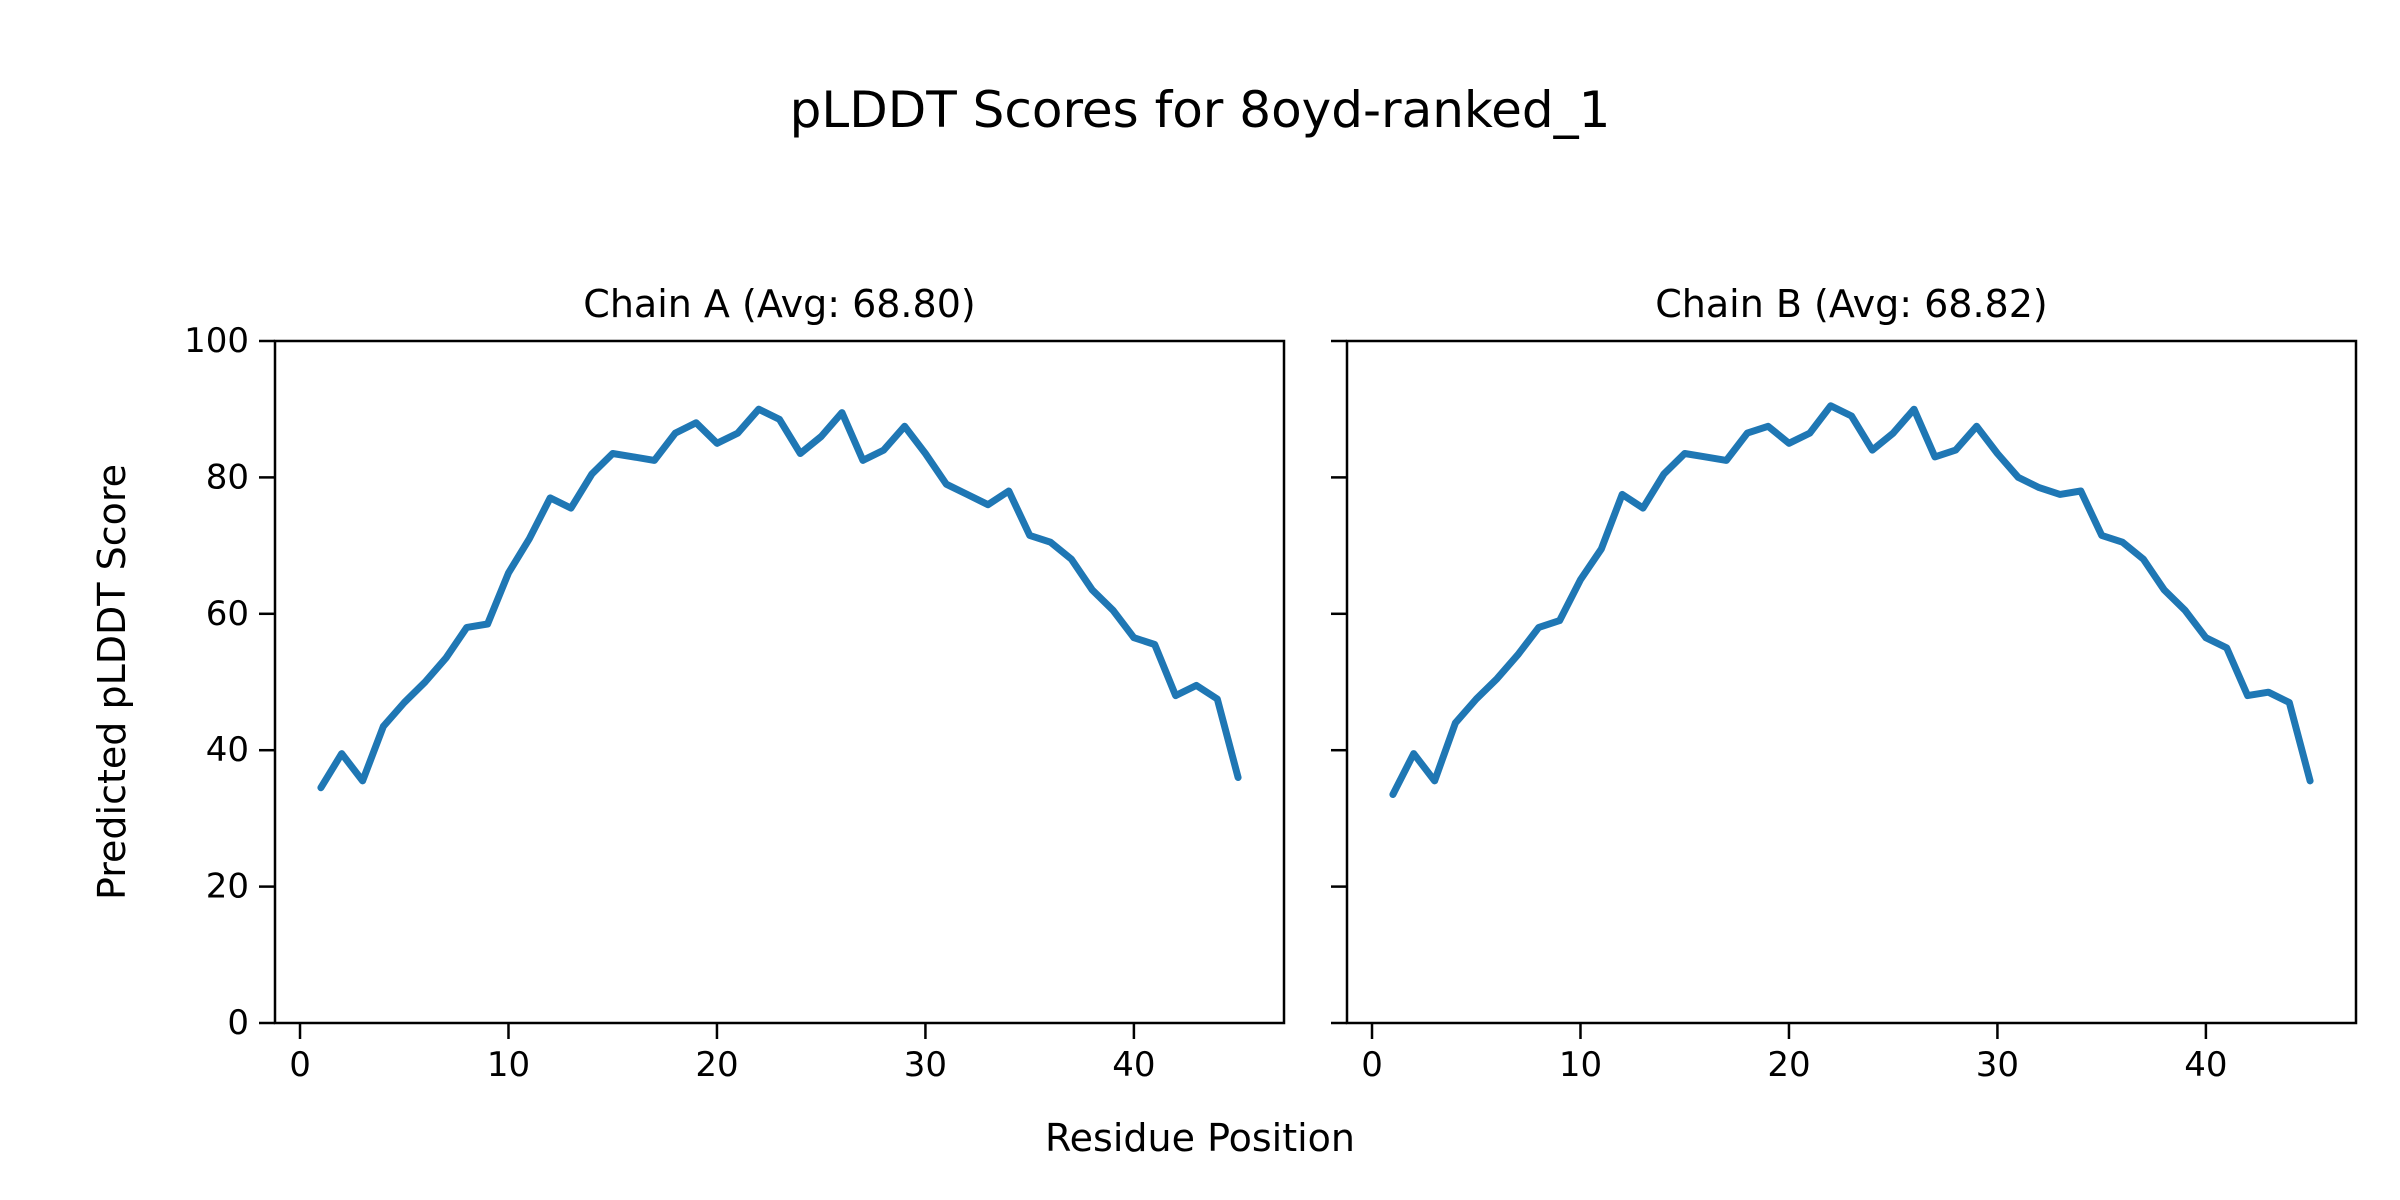 This screenshot has height=1200, width=2400. I want to click on chain-a-y-tick-label: 0, so click(238, 1023).